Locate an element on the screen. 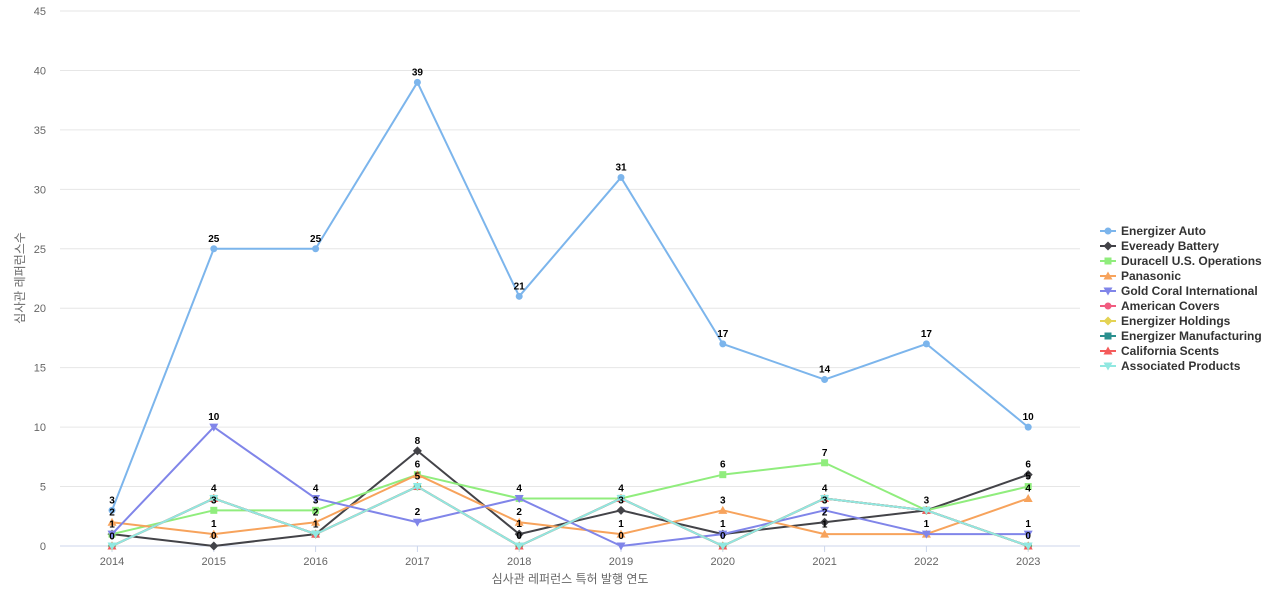 The image size is (1280, 605). data-label: 8 is located at coordinates (418, 441).